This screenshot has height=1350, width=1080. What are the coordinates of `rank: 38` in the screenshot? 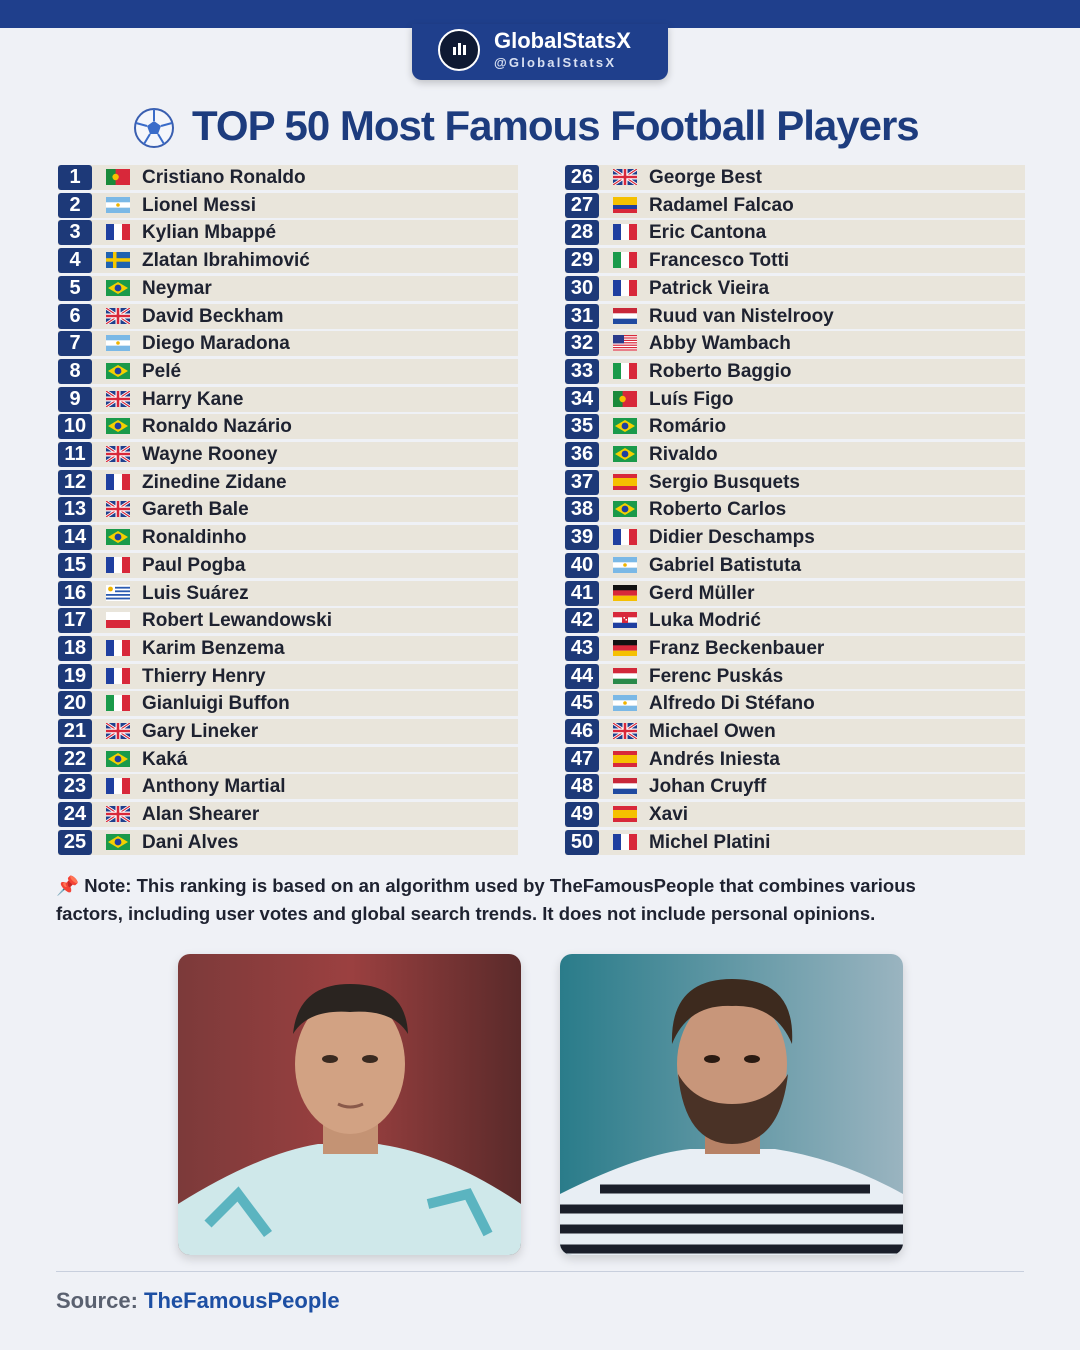 It's located at (582, 510).